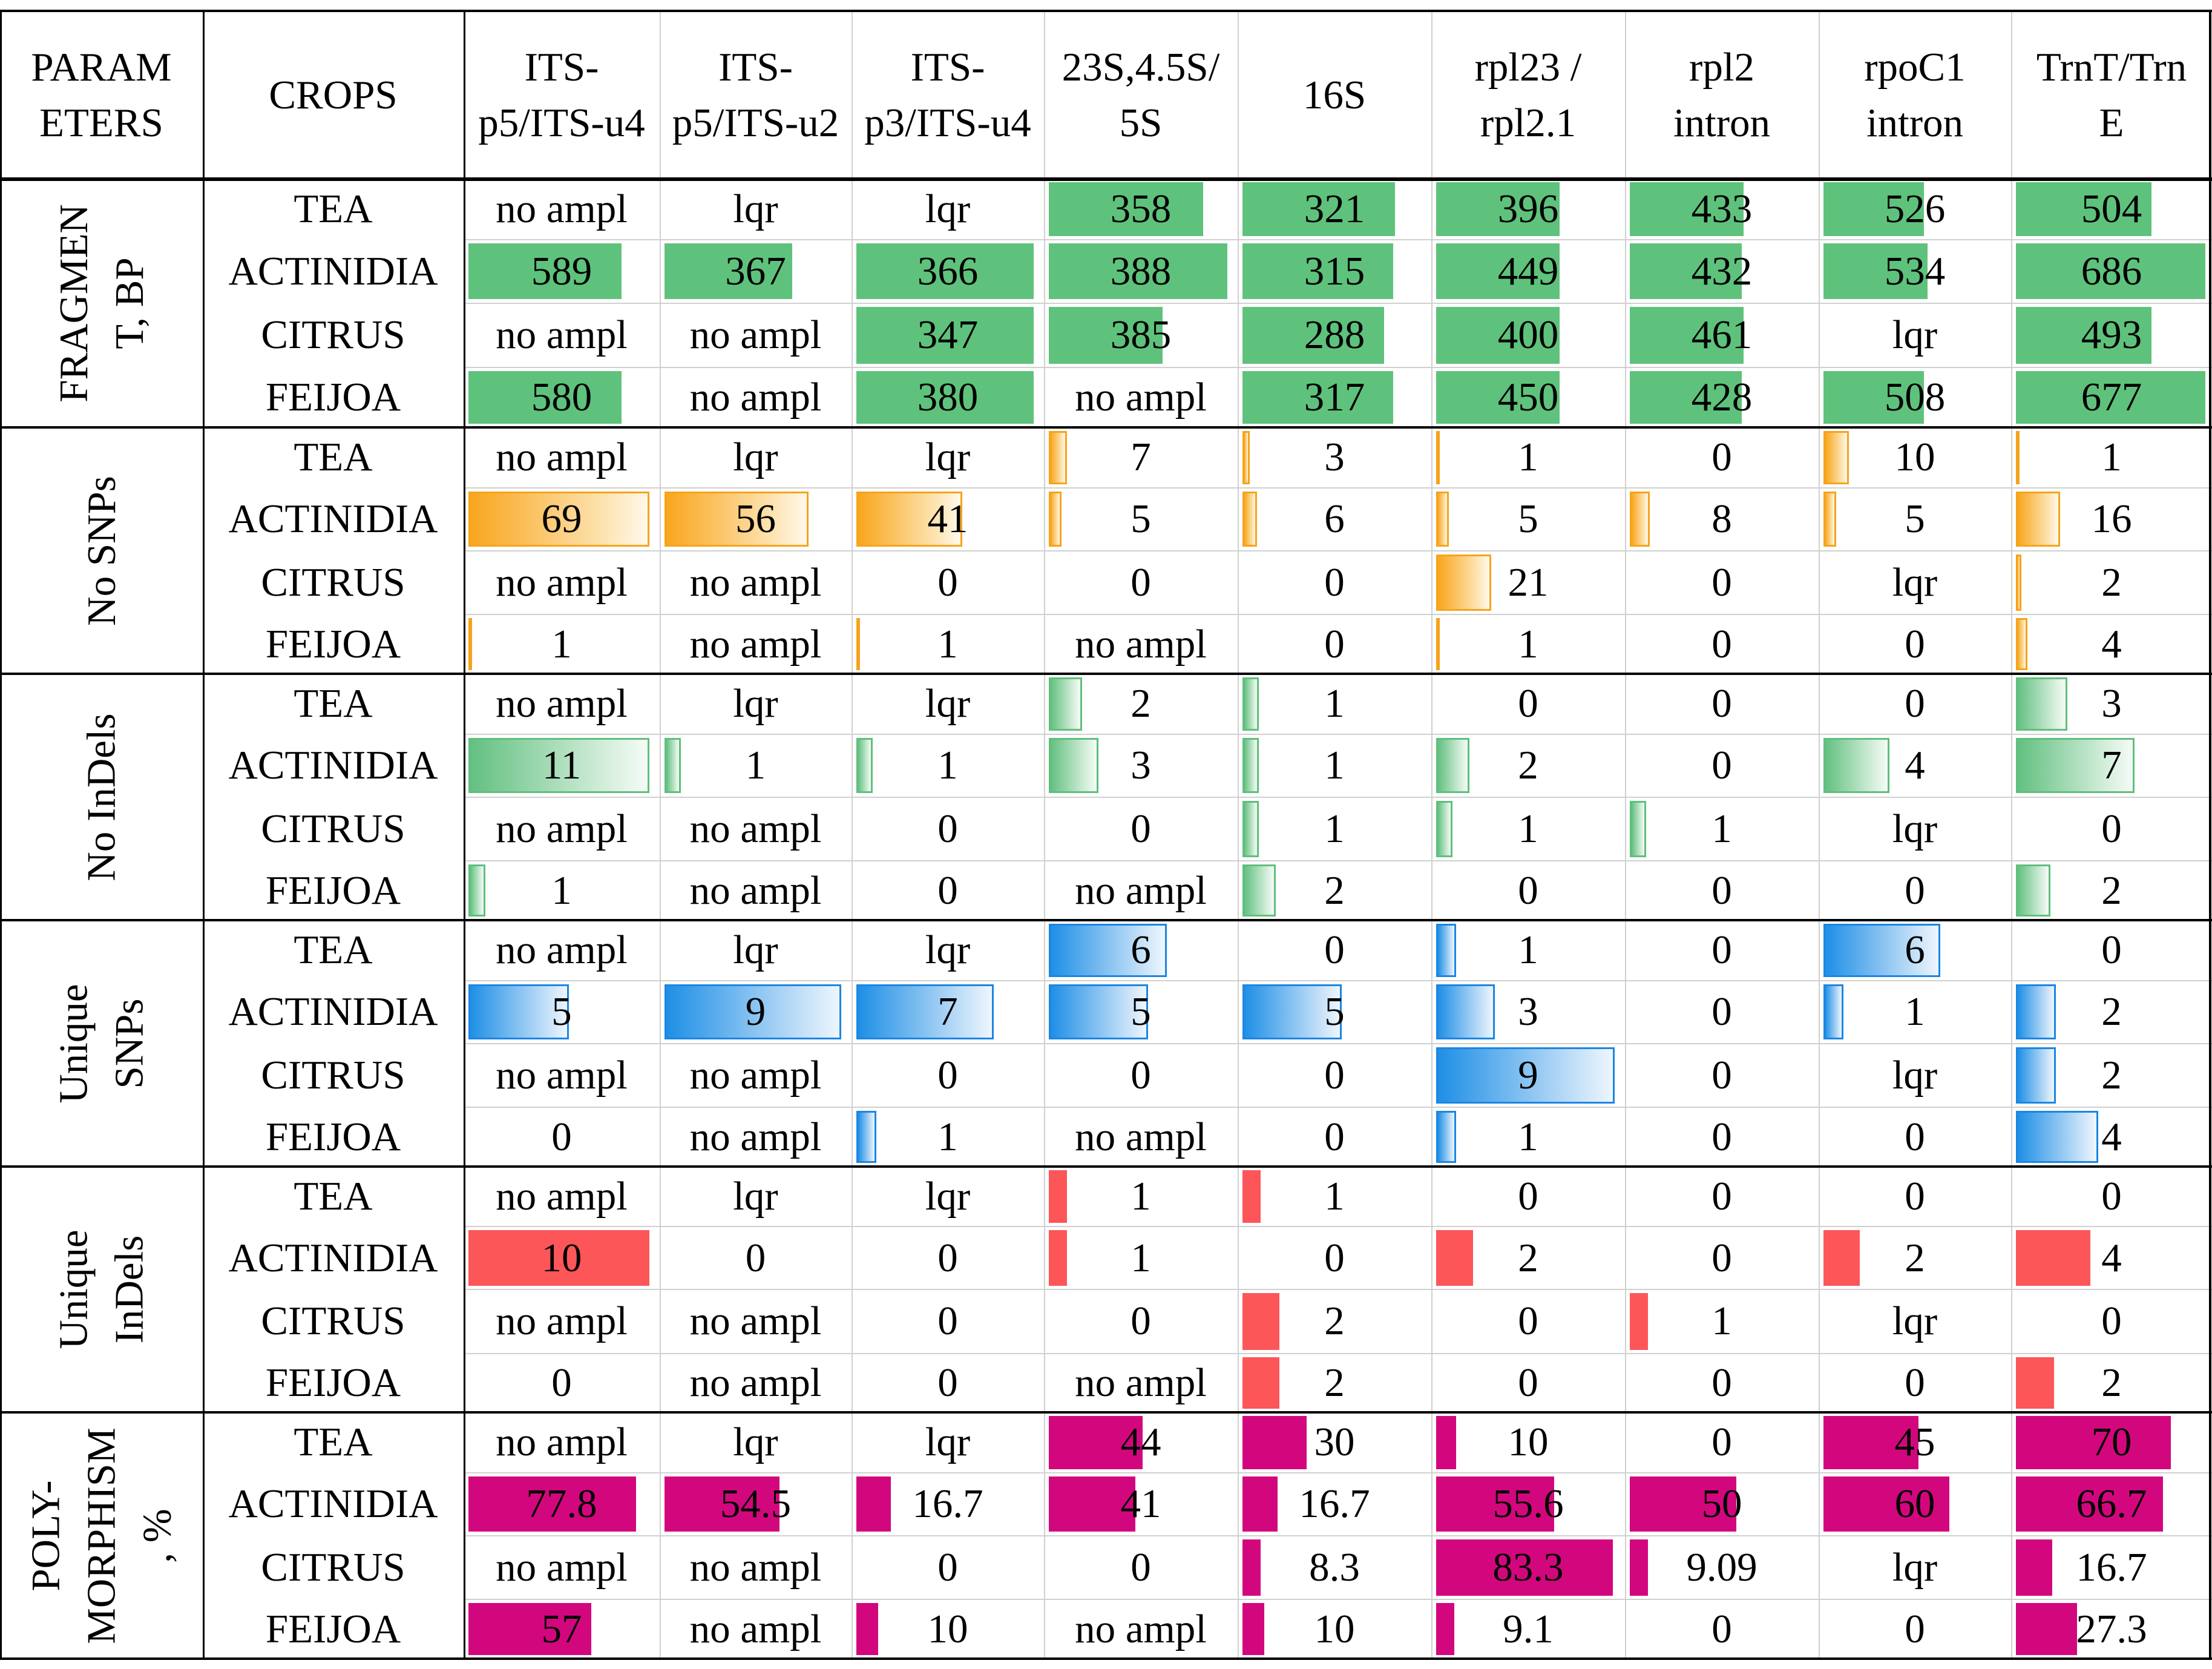 Image resolution: width=2212 pixels, height=1669 pixels. I want to click on table-border-right, so click(2210, 834).